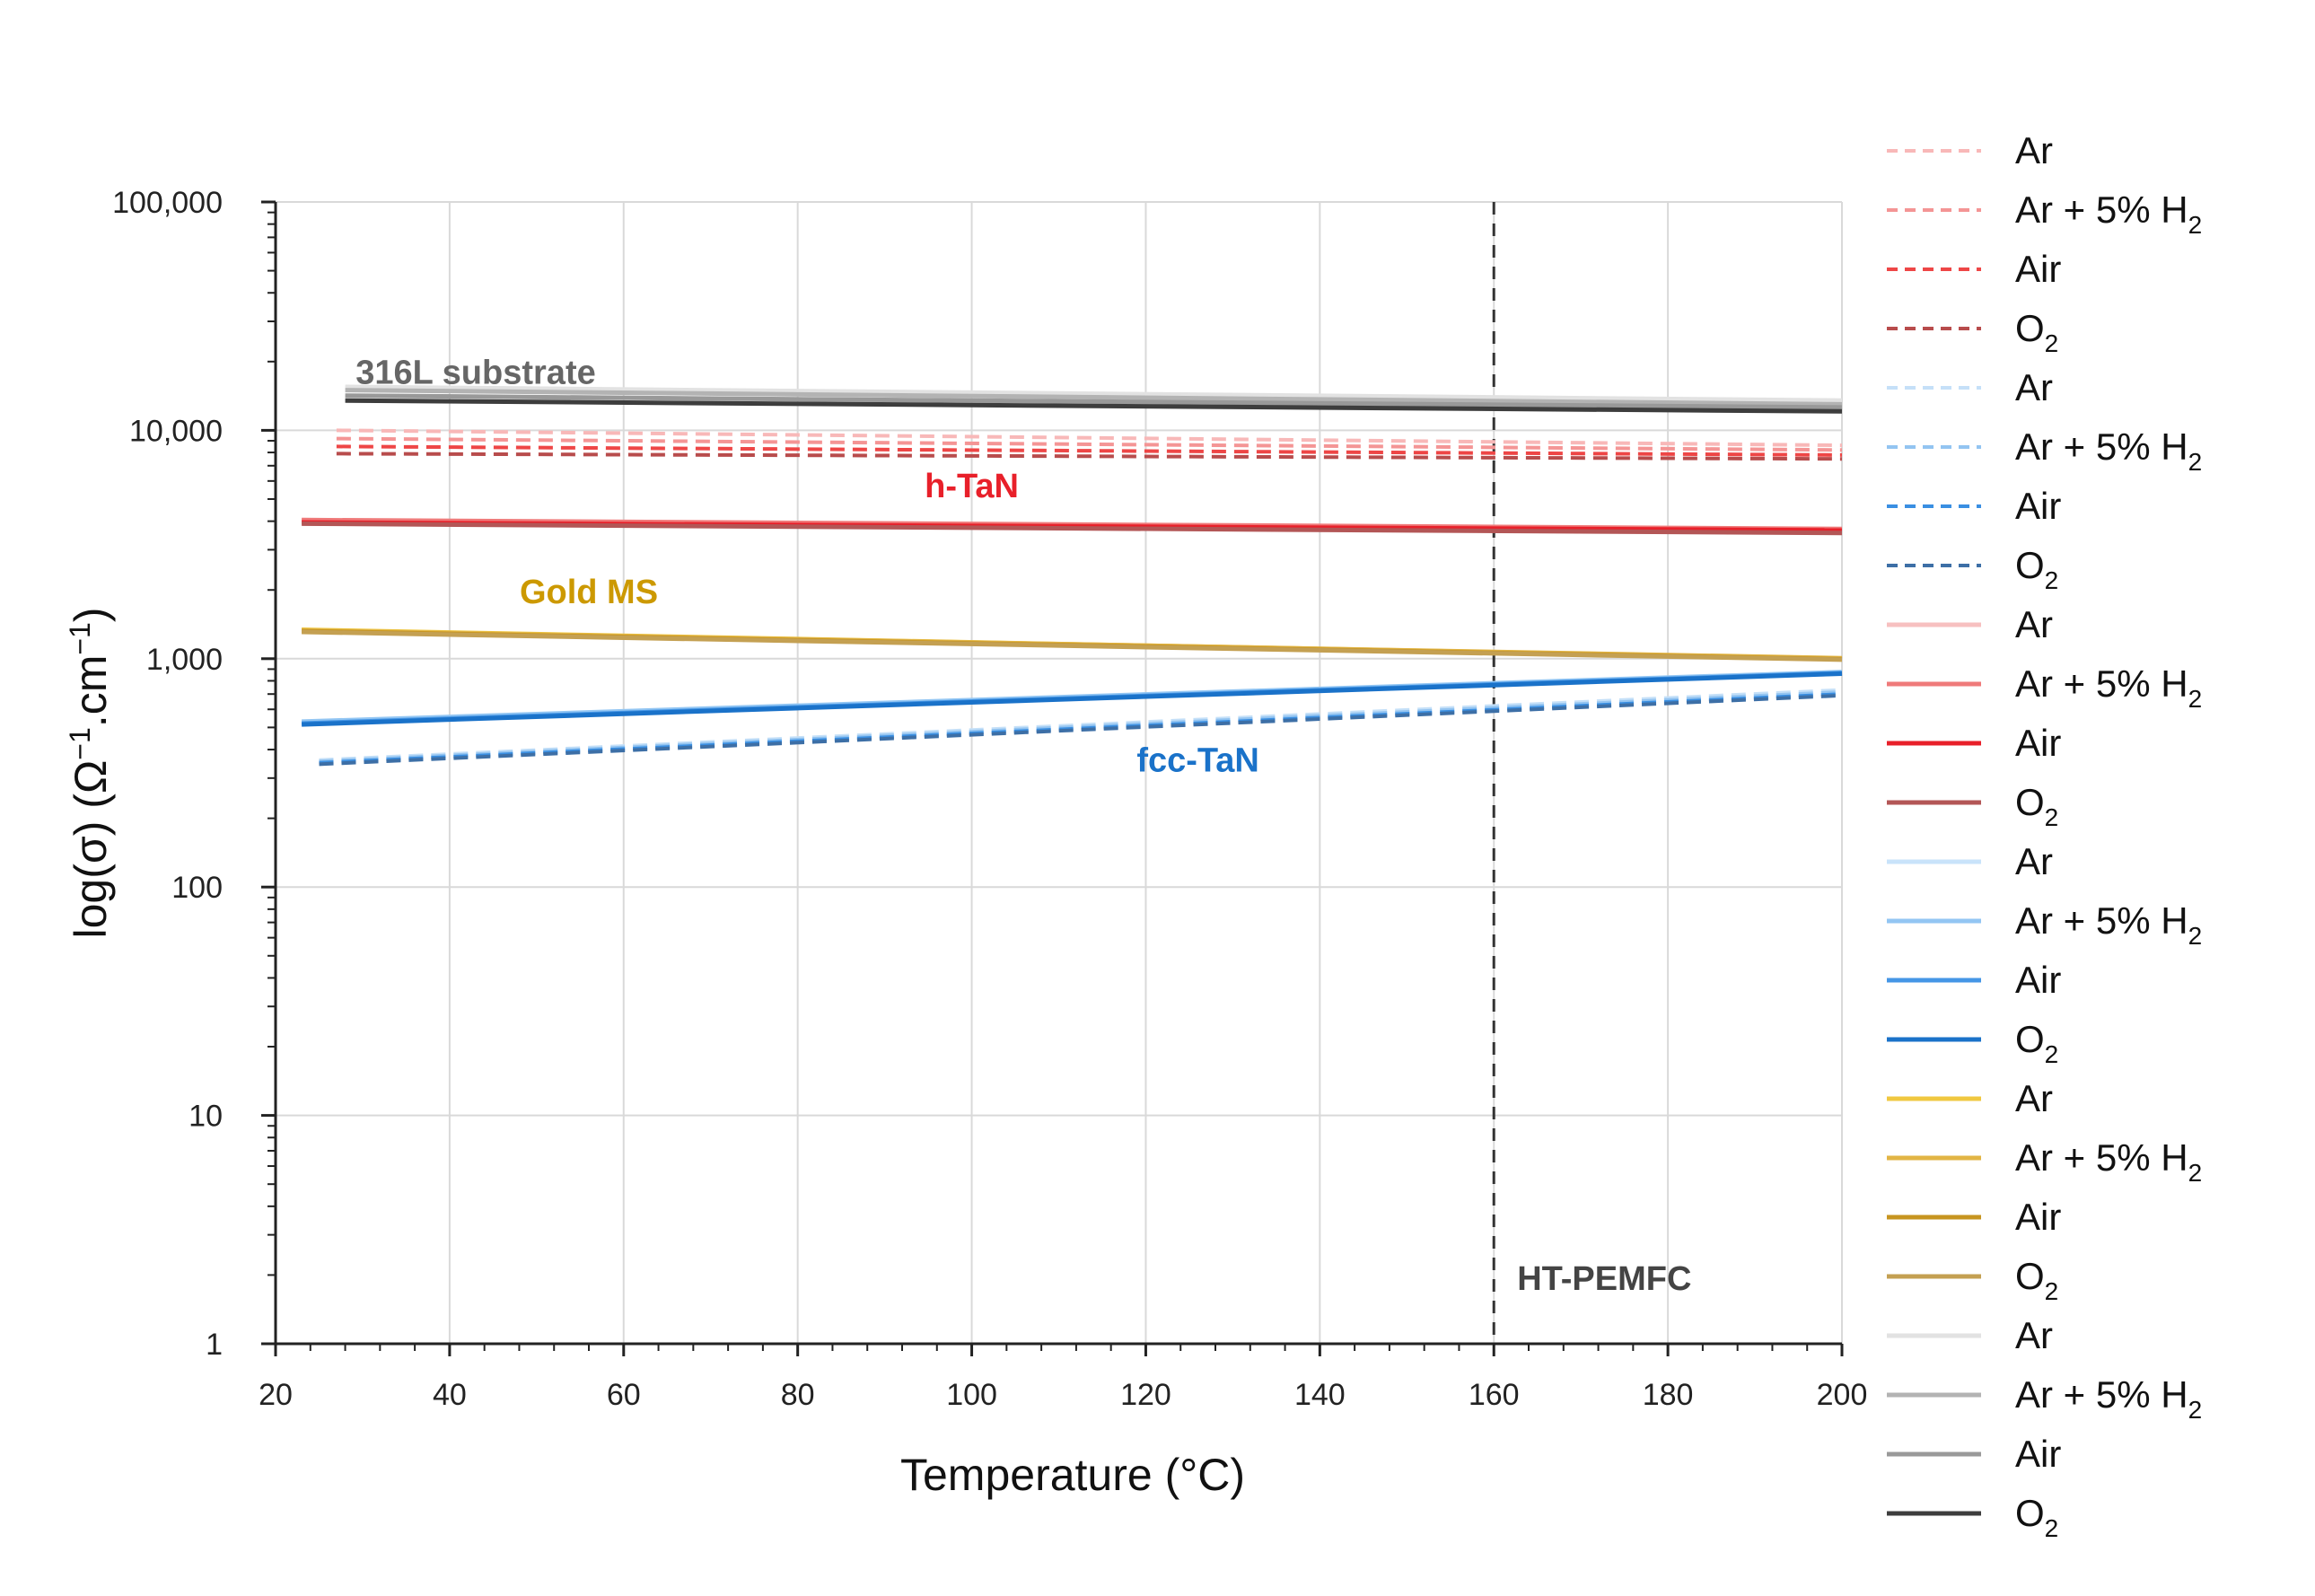 This screenshot has width=2315, height=1596. What do you see at coordinates (1842, 1395) in the screenshot?
I see `x-tick-label: 200` at bounding box center [1842, 1395].